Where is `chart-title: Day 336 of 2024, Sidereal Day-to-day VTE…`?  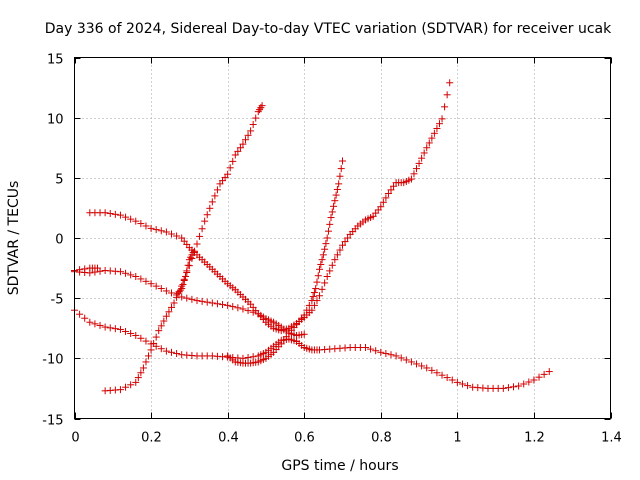
chart-title: Day 336 of 2024, Sidereal Day-to-day VTE… is located at coordinates (328, 29).